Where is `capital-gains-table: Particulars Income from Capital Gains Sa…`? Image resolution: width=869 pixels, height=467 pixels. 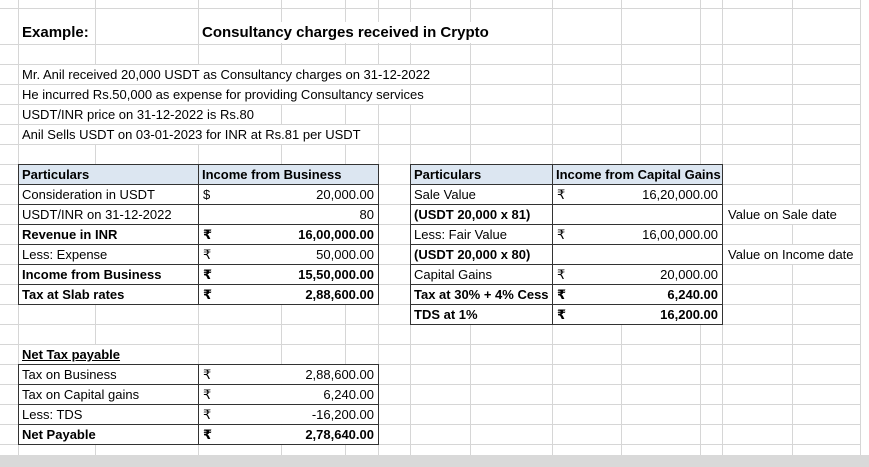
capital-gains-table: Particulars Income from Capital Gains Sa… is located at coordinates (566, 244).